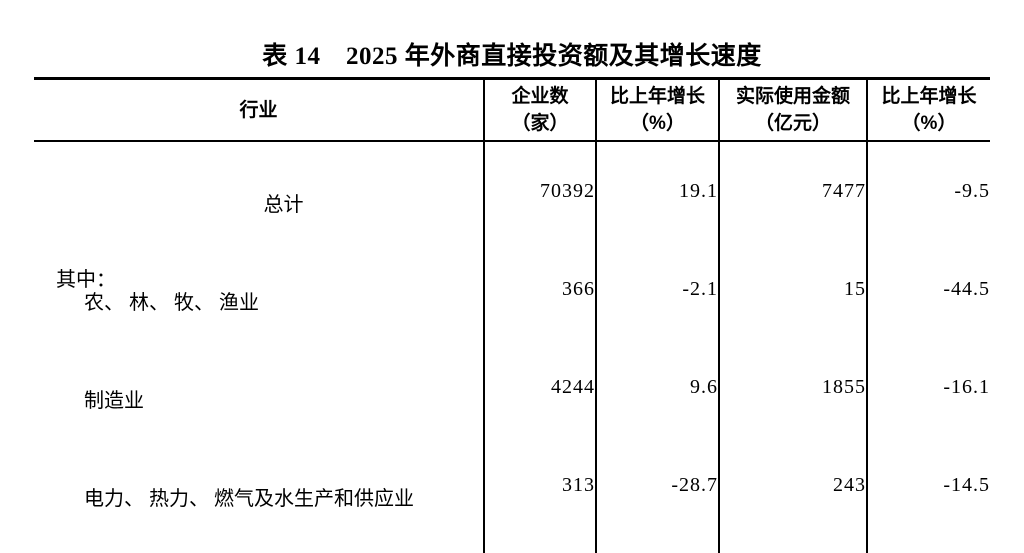  Describe the element at coordinates (792, 190) in the screenshot. I see `amount-cell: 7477` at that location.